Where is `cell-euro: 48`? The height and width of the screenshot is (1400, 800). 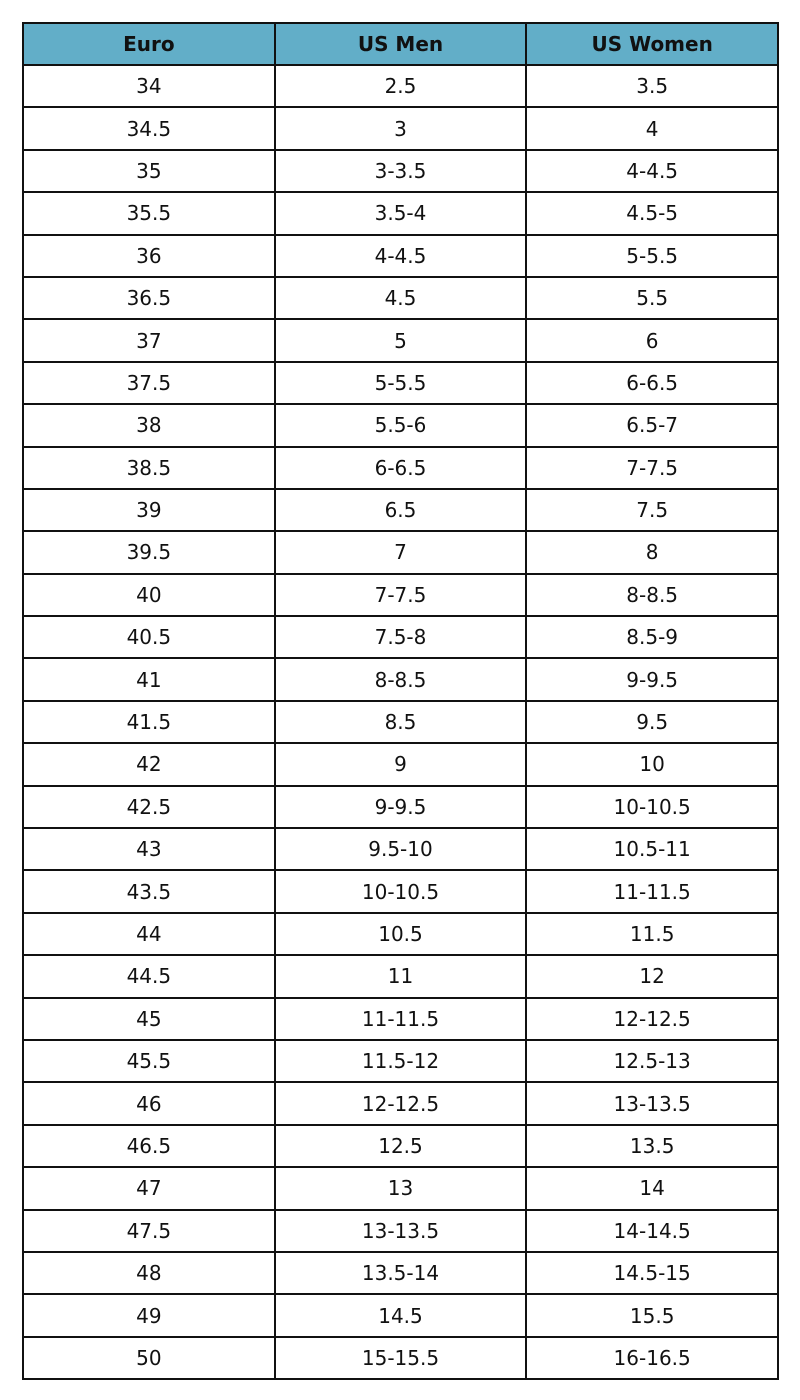 cell-euro: 48 is located at coordinates (149, 1273).